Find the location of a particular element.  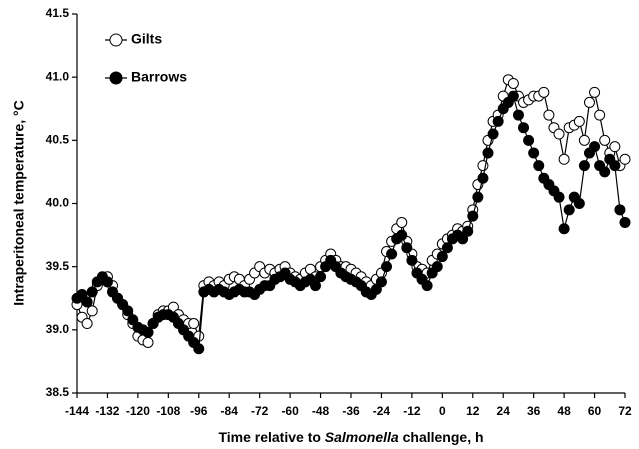

x-tick-label: -120 is located at coordinates (138, 411).